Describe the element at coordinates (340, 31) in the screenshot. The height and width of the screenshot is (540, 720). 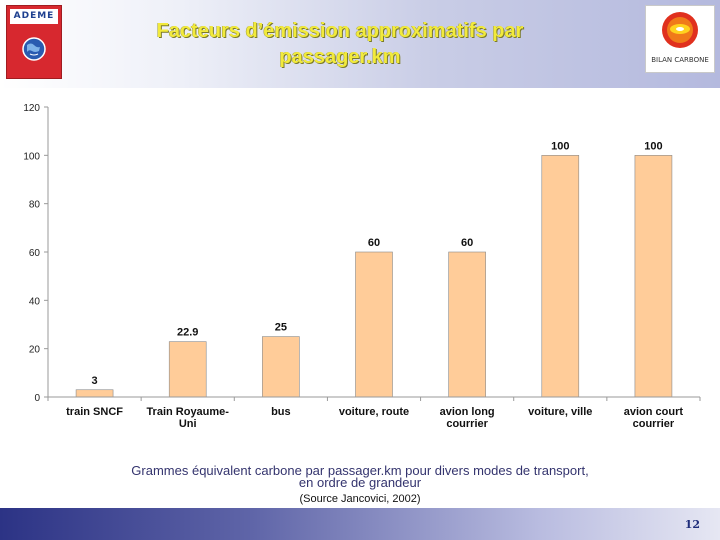
I see `slide-title-line-1: Facteurs d’émission approximatifs par` at that location.